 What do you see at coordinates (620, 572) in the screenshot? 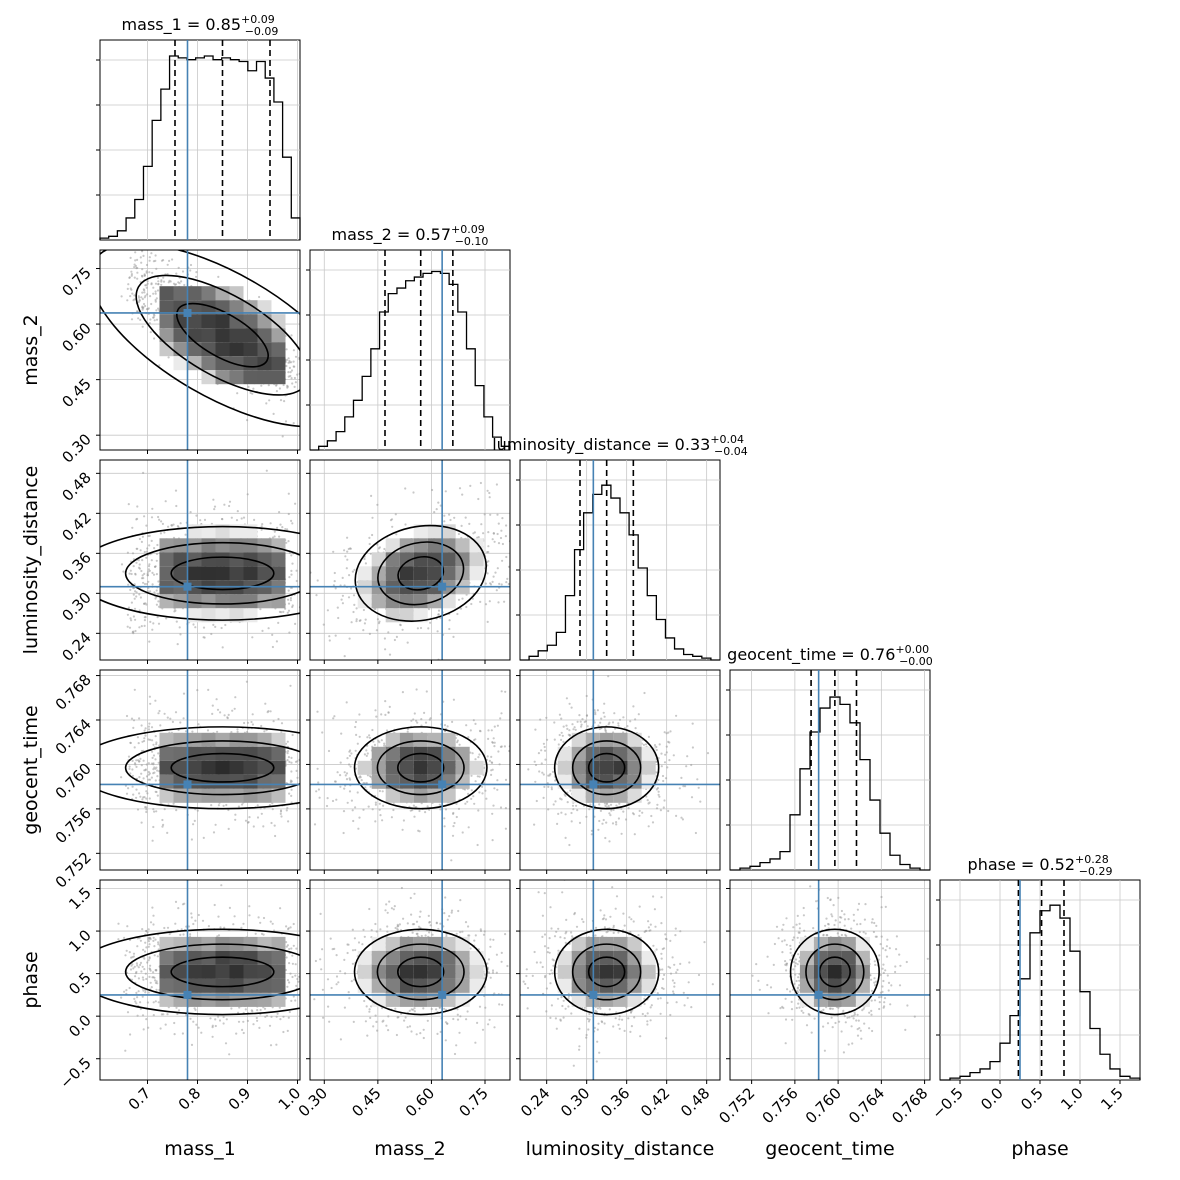
I see `hist-step-luminosity_distance` at bounding box center [620, 572].